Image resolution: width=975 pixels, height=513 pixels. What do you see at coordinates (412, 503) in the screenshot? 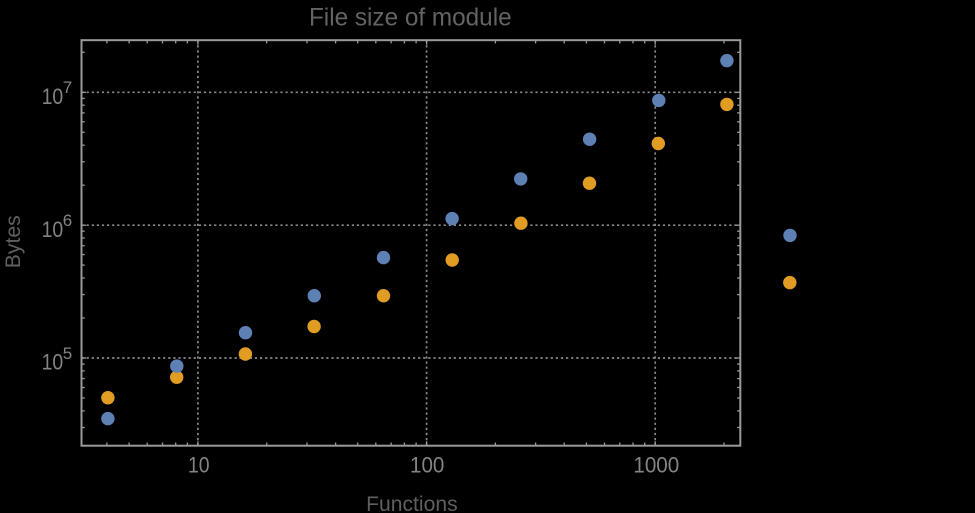
I see `svg-text: Functions` at bounding box center [412, 503].